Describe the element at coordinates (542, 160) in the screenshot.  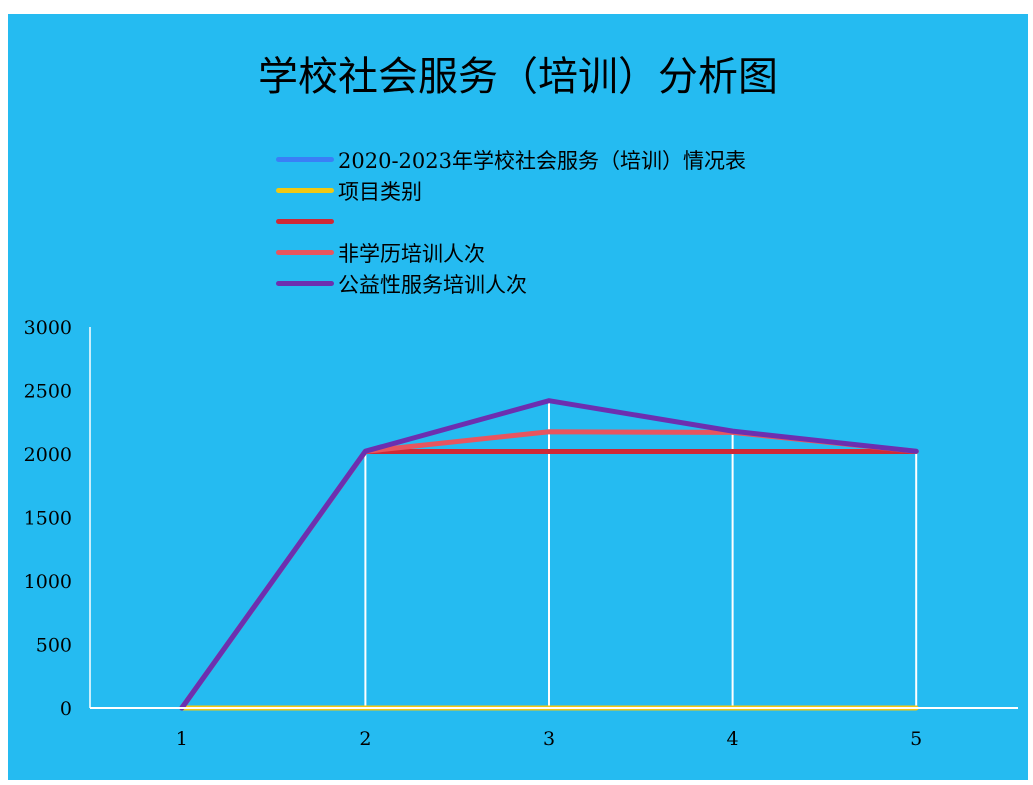
I see `legend-label: 2020-2023年学校社会服务（培训）情况表` at that location.